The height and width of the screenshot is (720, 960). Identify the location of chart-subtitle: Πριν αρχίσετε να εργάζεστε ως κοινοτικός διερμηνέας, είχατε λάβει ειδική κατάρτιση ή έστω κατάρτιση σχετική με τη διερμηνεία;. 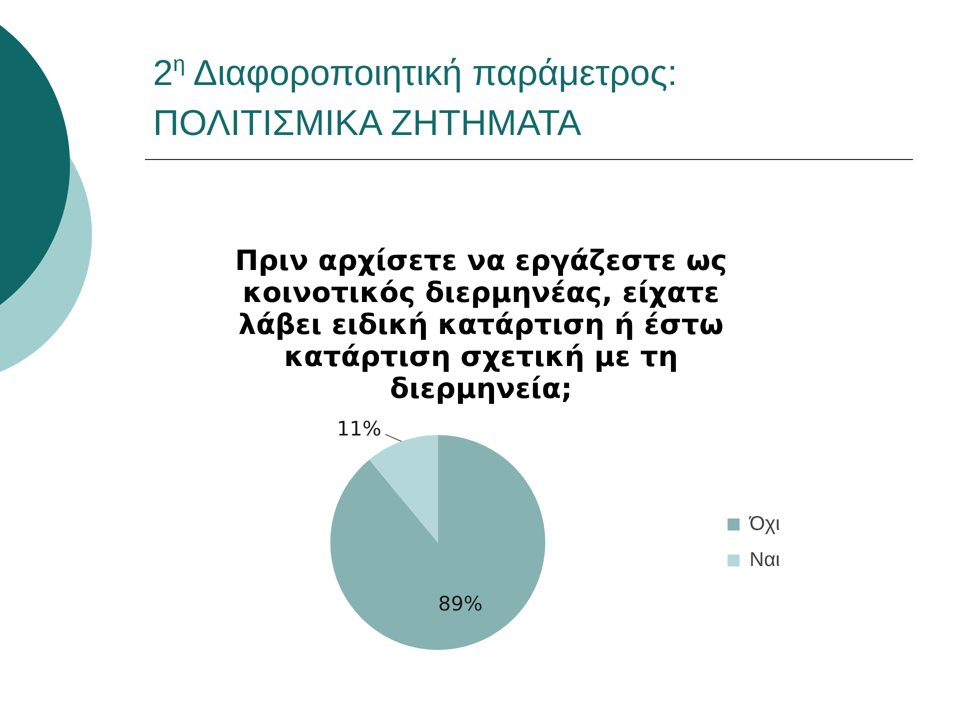
(481, 324).